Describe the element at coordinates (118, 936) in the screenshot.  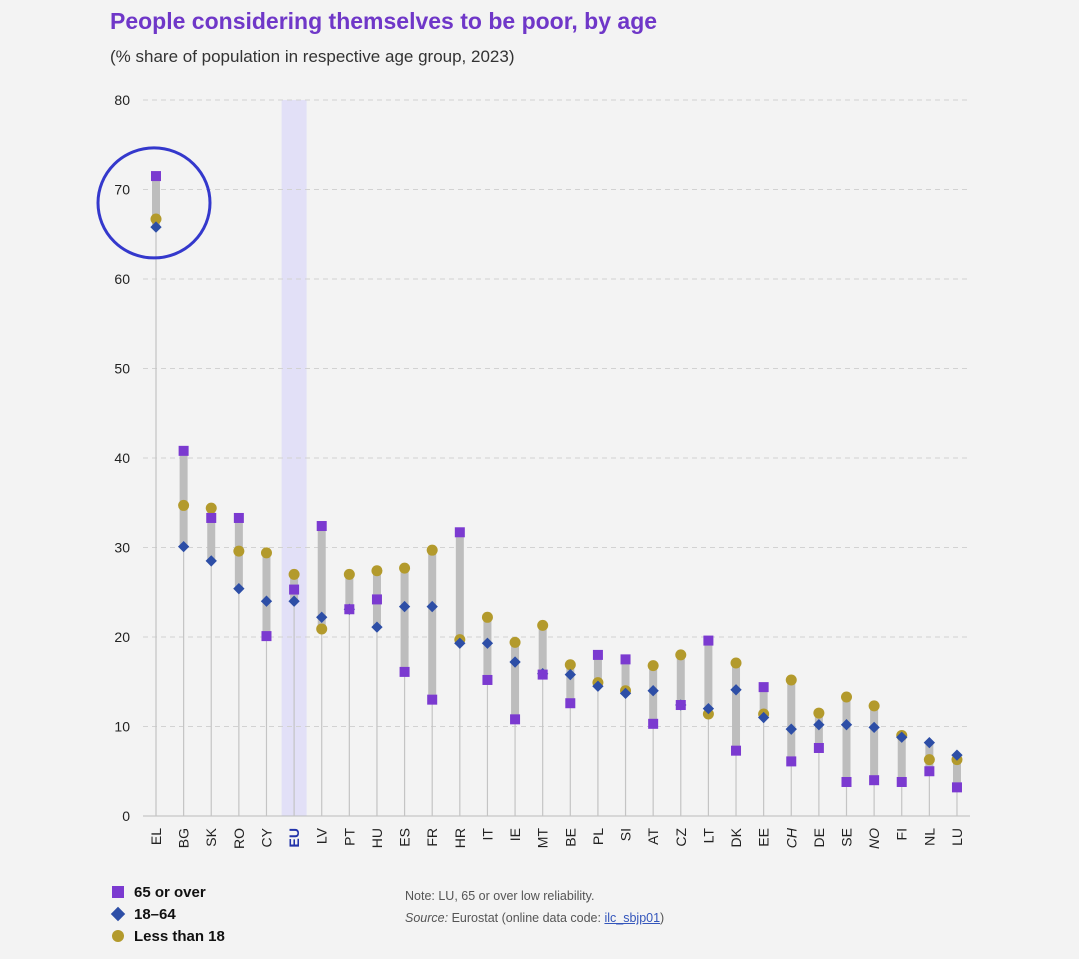
I see `circle-marker-icon` at that location.